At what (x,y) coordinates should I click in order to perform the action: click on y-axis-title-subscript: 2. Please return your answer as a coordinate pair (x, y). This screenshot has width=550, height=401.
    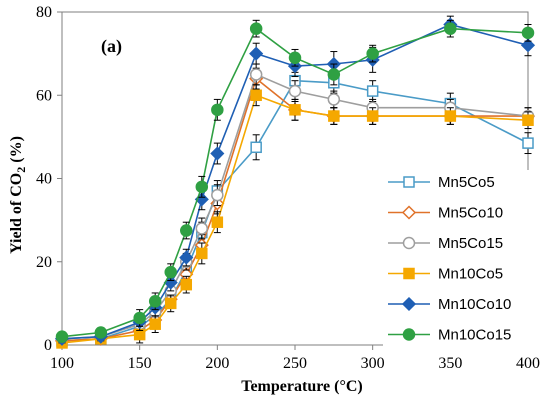
    Looking at the image, I should click on (21, 170).